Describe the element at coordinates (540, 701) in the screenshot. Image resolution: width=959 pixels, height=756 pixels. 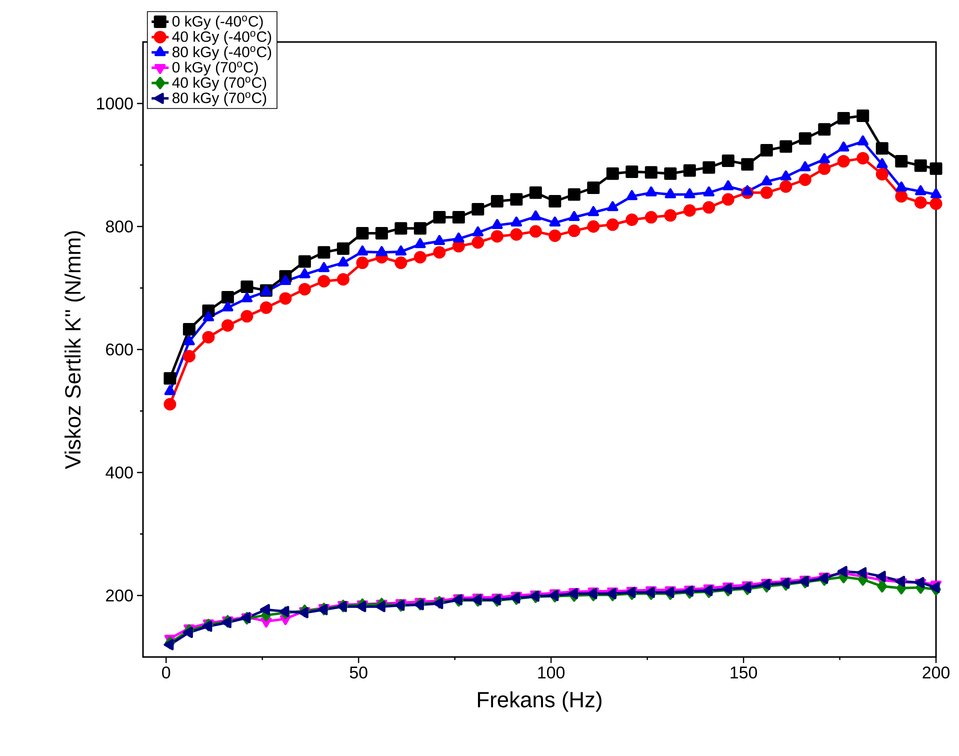
I see `x-axis-title: Frekans (Hz)` at that location.